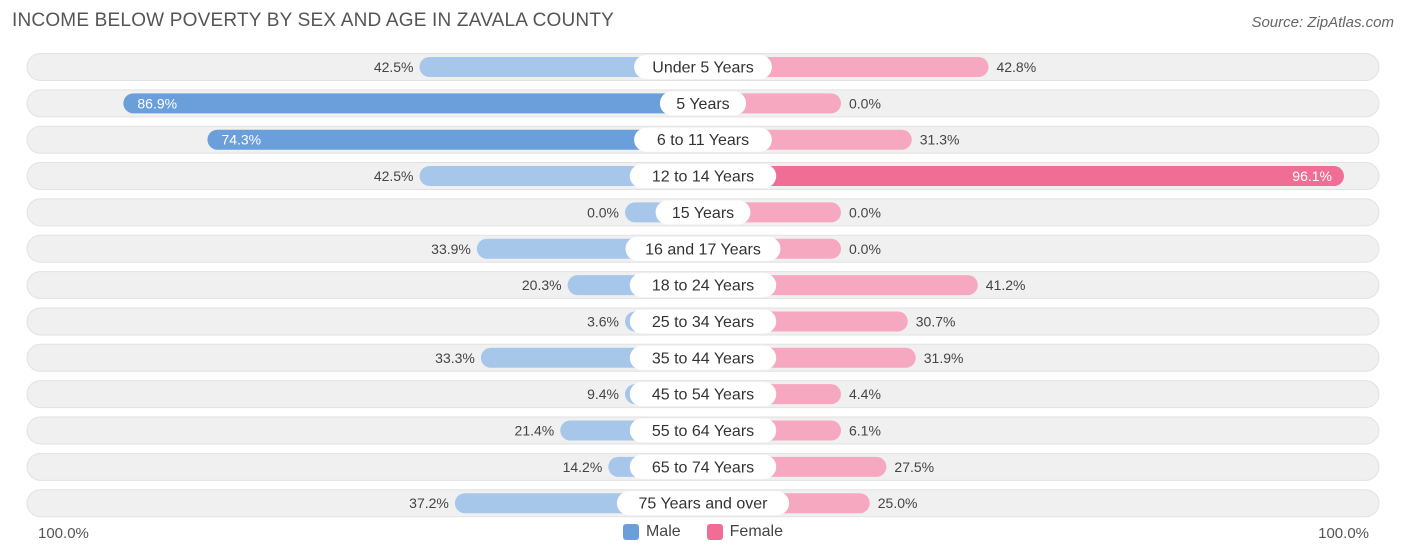 The image size is (1406, 558). I want to click on category-label: 55 to 64 Years, so click(703, 431).